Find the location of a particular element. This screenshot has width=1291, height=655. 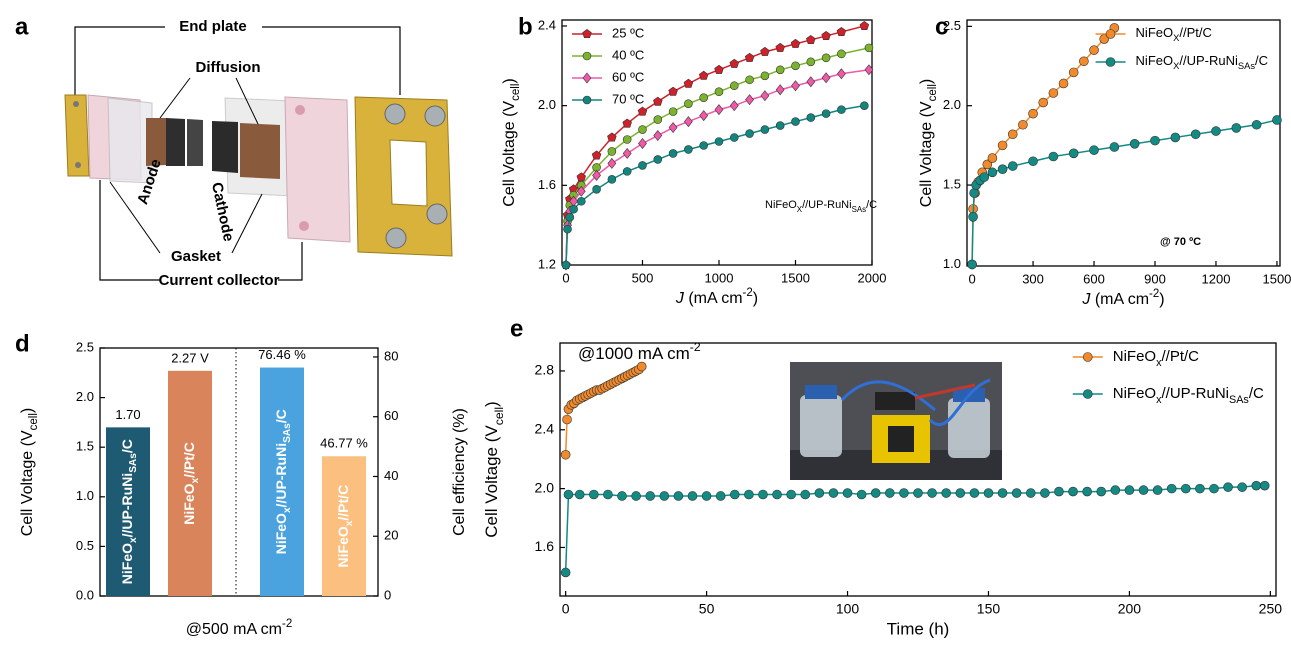

panel-label: d is located at coordinates (22, 343).